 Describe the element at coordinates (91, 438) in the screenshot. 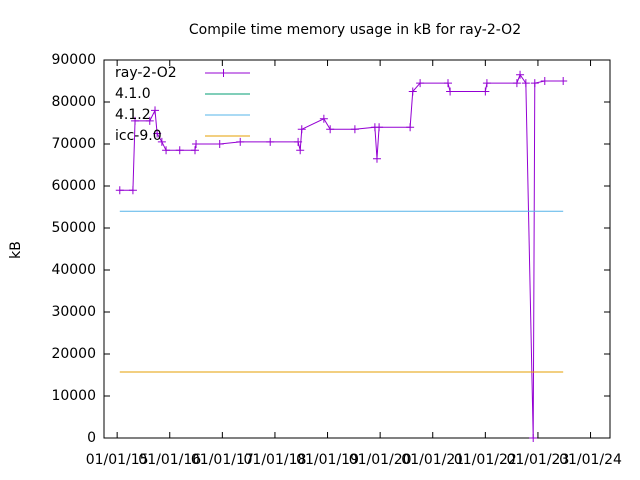

I see `y-tick-label: 0` at that location.